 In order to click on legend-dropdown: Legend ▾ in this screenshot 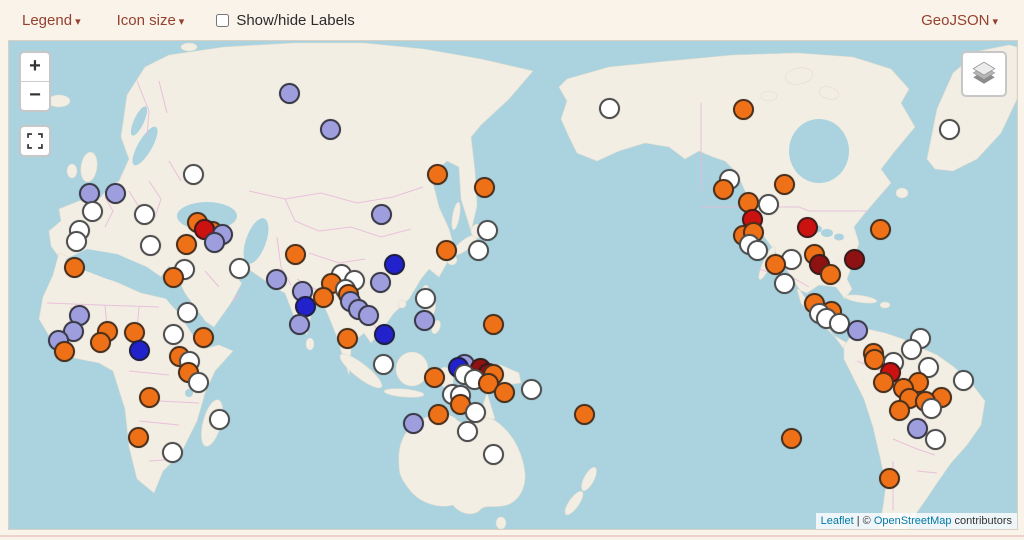, I will do `click(51, 20)`.